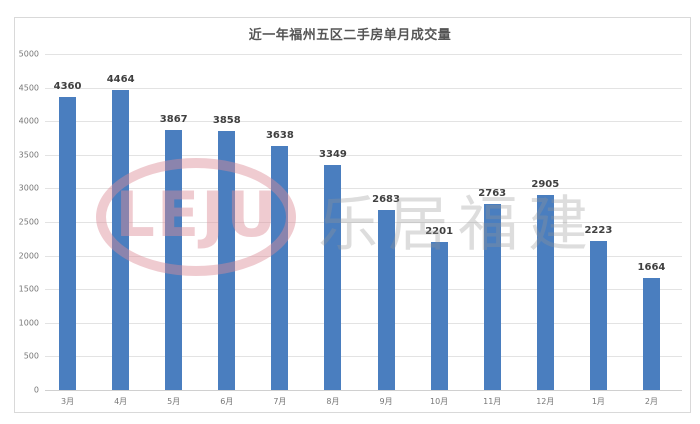  Describe the element at coordinates (28, 289) in the screenshot. I see `y-axis-tick-label: 1500` at that location.